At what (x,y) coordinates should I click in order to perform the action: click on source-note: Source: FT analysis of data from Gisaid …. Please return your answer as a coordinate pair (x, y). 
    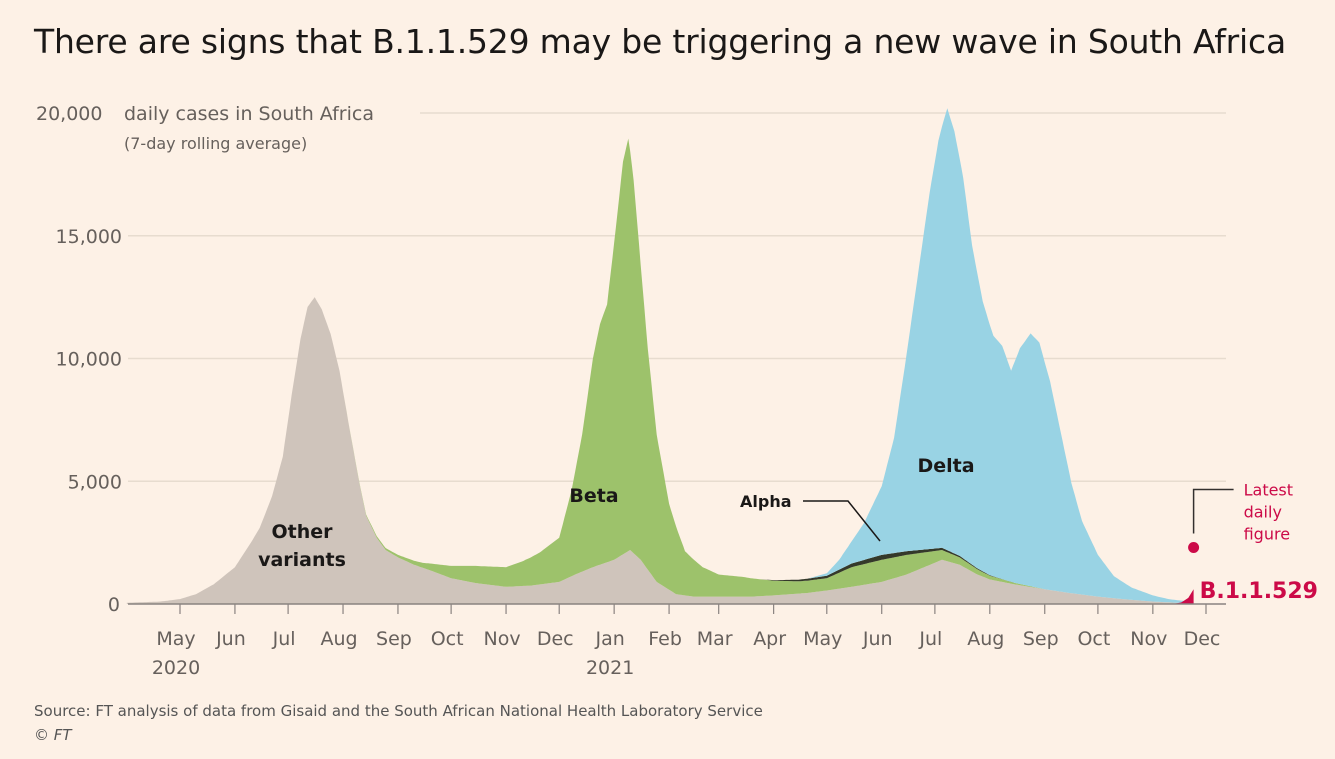
    Looking at the image, I should click on (398, 711).